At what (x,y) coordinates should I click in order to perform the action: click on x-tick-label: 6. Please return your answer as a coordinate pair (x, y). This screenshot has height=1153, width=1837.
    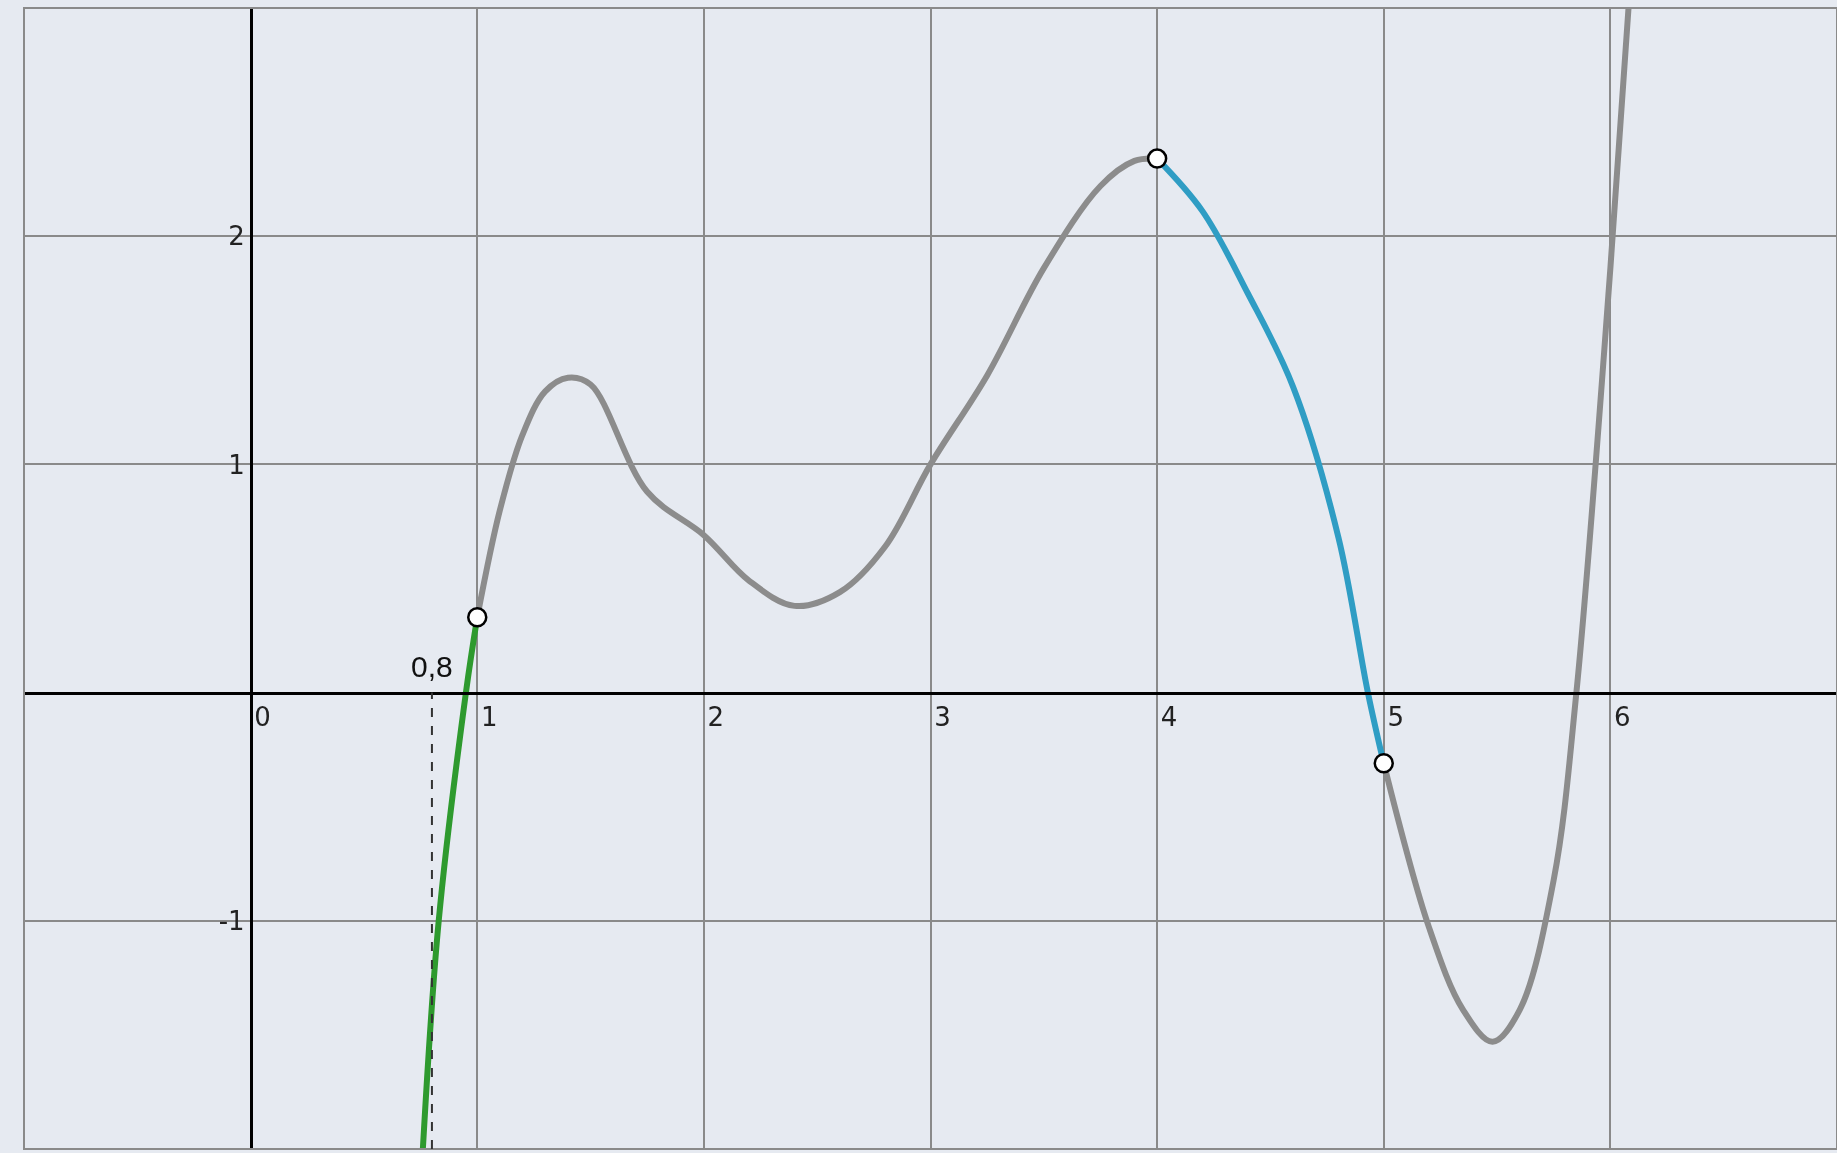
    Looking at the image, I should click on (1622, 716).